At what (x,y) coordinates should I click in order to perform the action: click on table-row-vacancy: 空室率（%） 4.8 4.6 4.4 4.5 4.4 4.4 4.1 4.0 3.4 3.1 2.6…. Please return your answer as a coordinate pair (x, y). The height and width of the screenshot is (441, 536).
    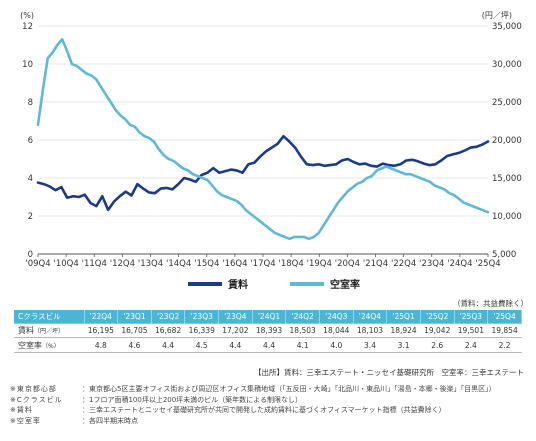
    Looking at the image, I should click on (268, 345).